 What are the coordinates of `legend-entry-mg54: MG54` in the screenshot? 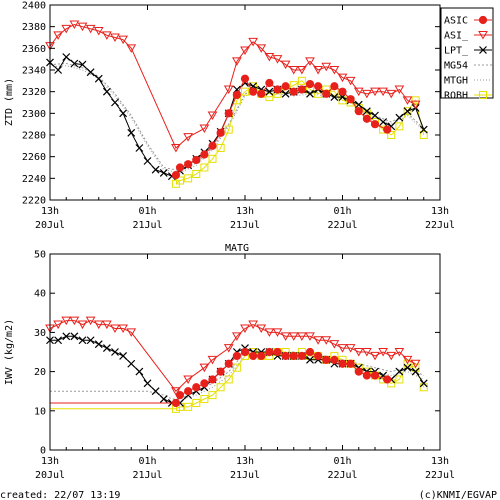 It's located at (468, 66).